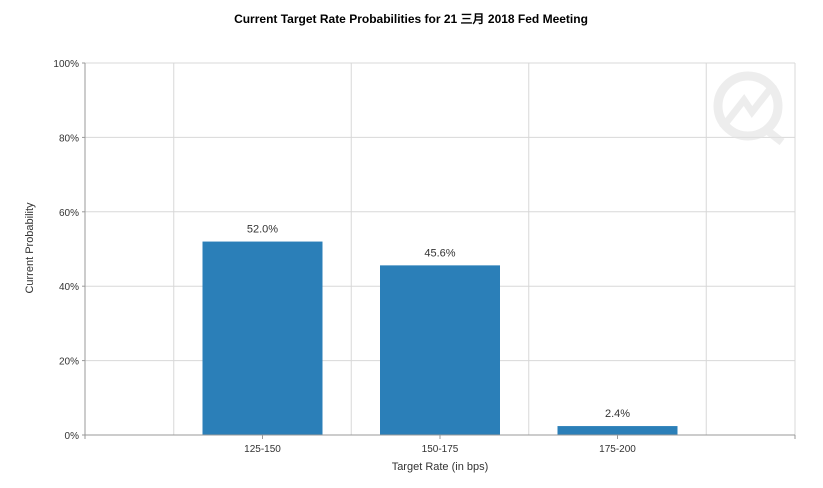 This screenshot has height=488, width=823. What do you see at coordinates (617, 414) in the screenshot?
I see `bar-value-label: 2.4%` at bounding box center [617, 414].